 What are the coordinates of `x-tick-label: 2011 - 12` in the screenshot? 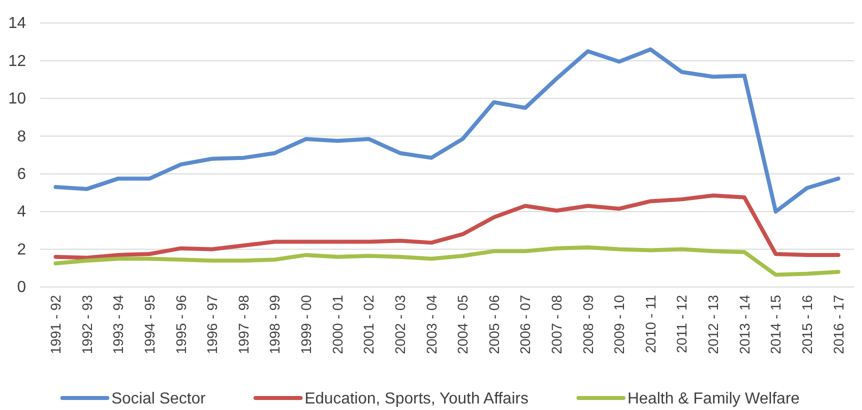 It's located at (682, 324).